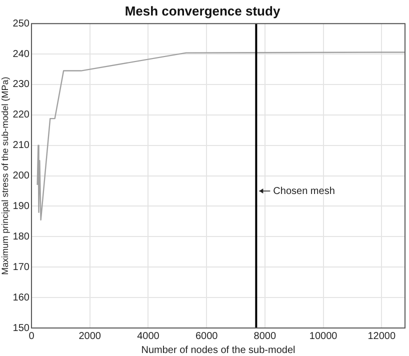 Image resolution: width=409 pixels, height=356 pixels. Describe the element at coordinates (323, 336) in the screenshot. I see `x-tick-label: 10000` at that location.